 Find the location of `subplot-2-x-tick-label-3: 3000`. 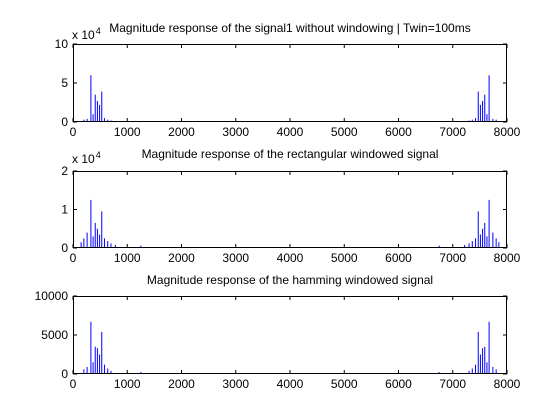

subplot-2-x-tick-label-3: 3000 is located at coordinates (235, 258).